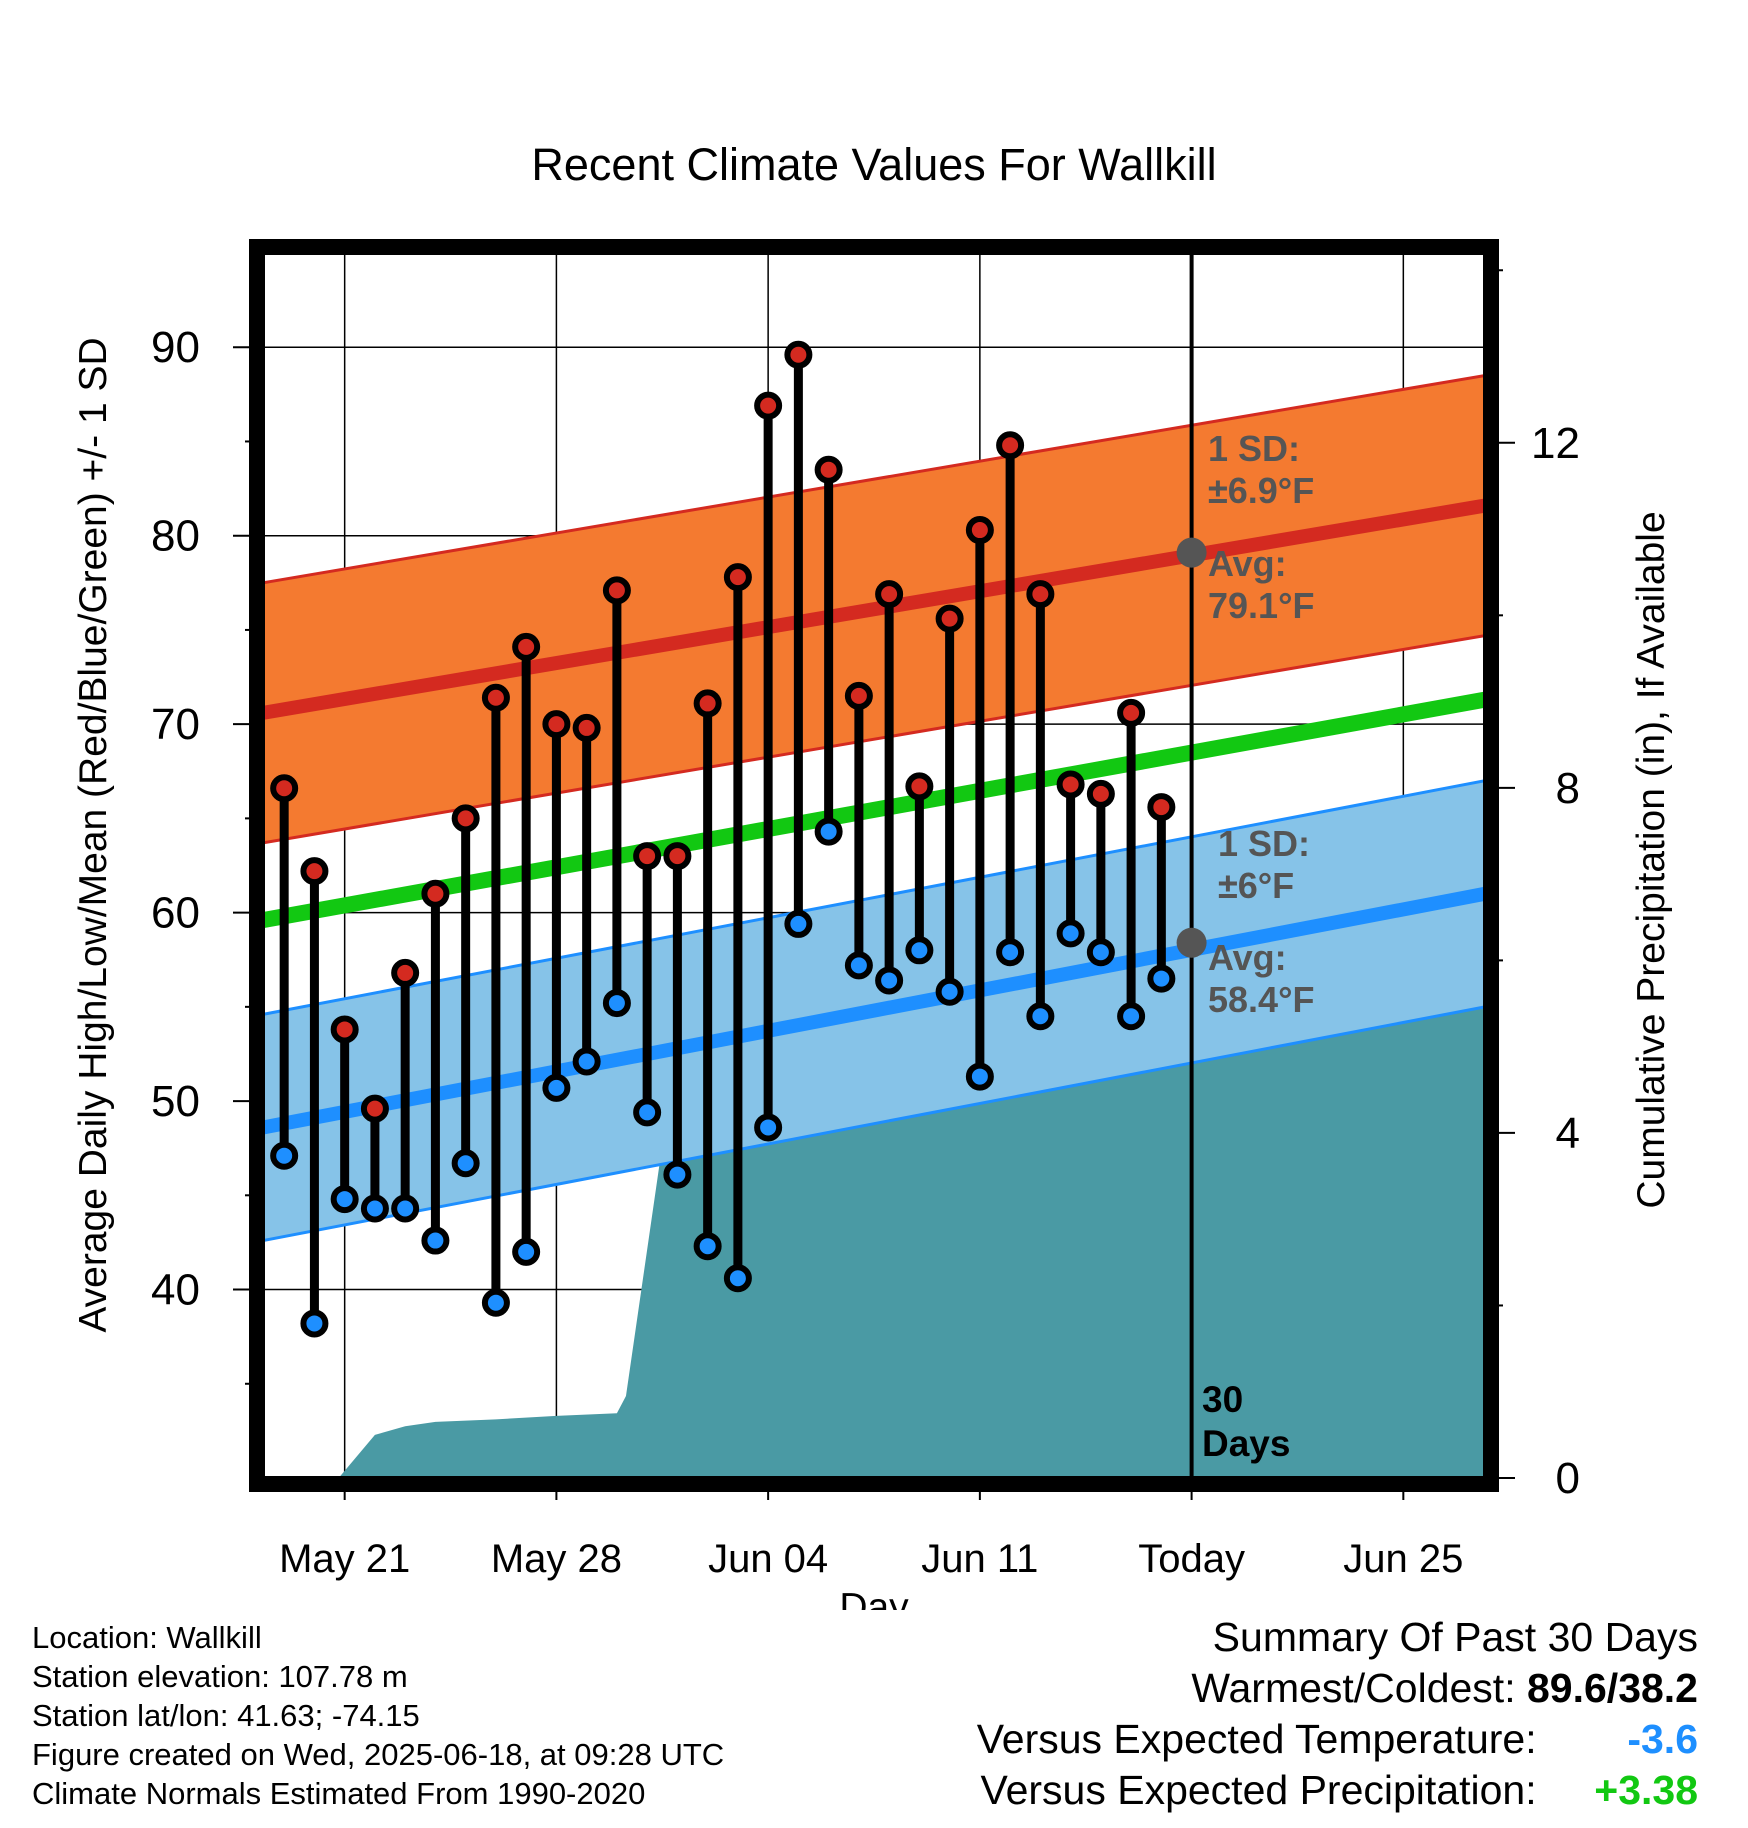 This screenshot has width=1748, height=1828. I want to click on low-sd-annotation: 1 SD: ±6°F, so click(1264, 864).